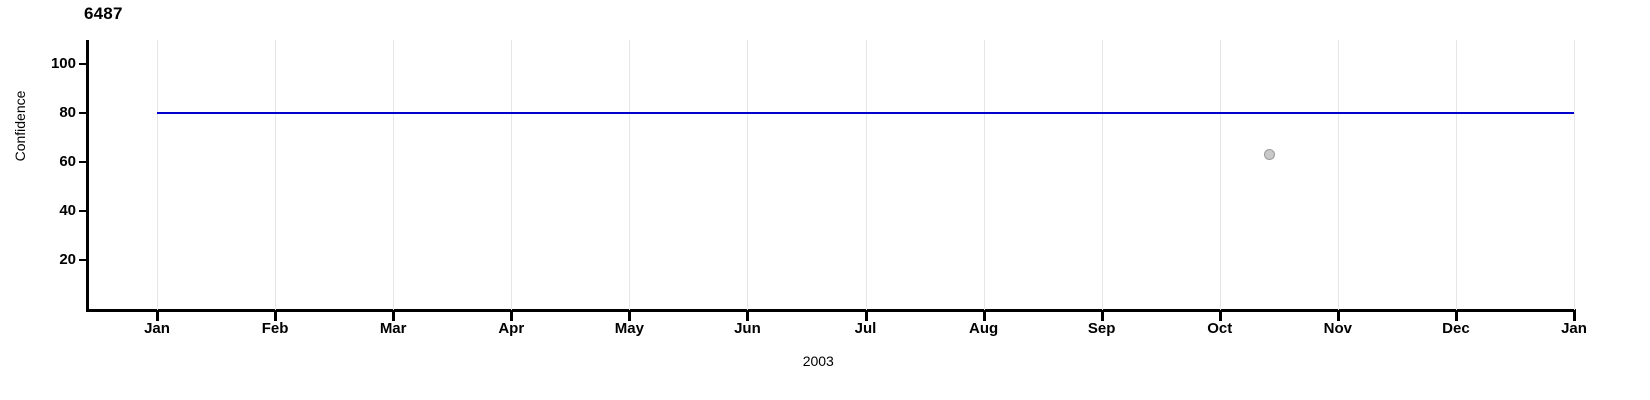 The width and height of the screenshot is (1650, 400). Describe the element at coordinates (1456, 328) in the screenshot. I see `x-axis-tick-label: Dec` at that location.